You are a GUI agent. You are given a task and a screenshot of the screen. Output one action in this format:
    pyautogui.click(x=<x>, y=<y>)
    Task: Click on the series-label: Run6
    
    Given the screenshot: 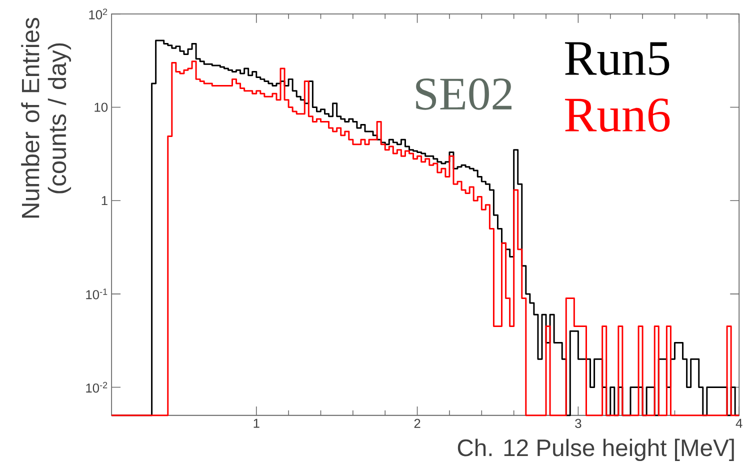 What is the action you would take?
    pyautogui.click(x=617, y=115)
    